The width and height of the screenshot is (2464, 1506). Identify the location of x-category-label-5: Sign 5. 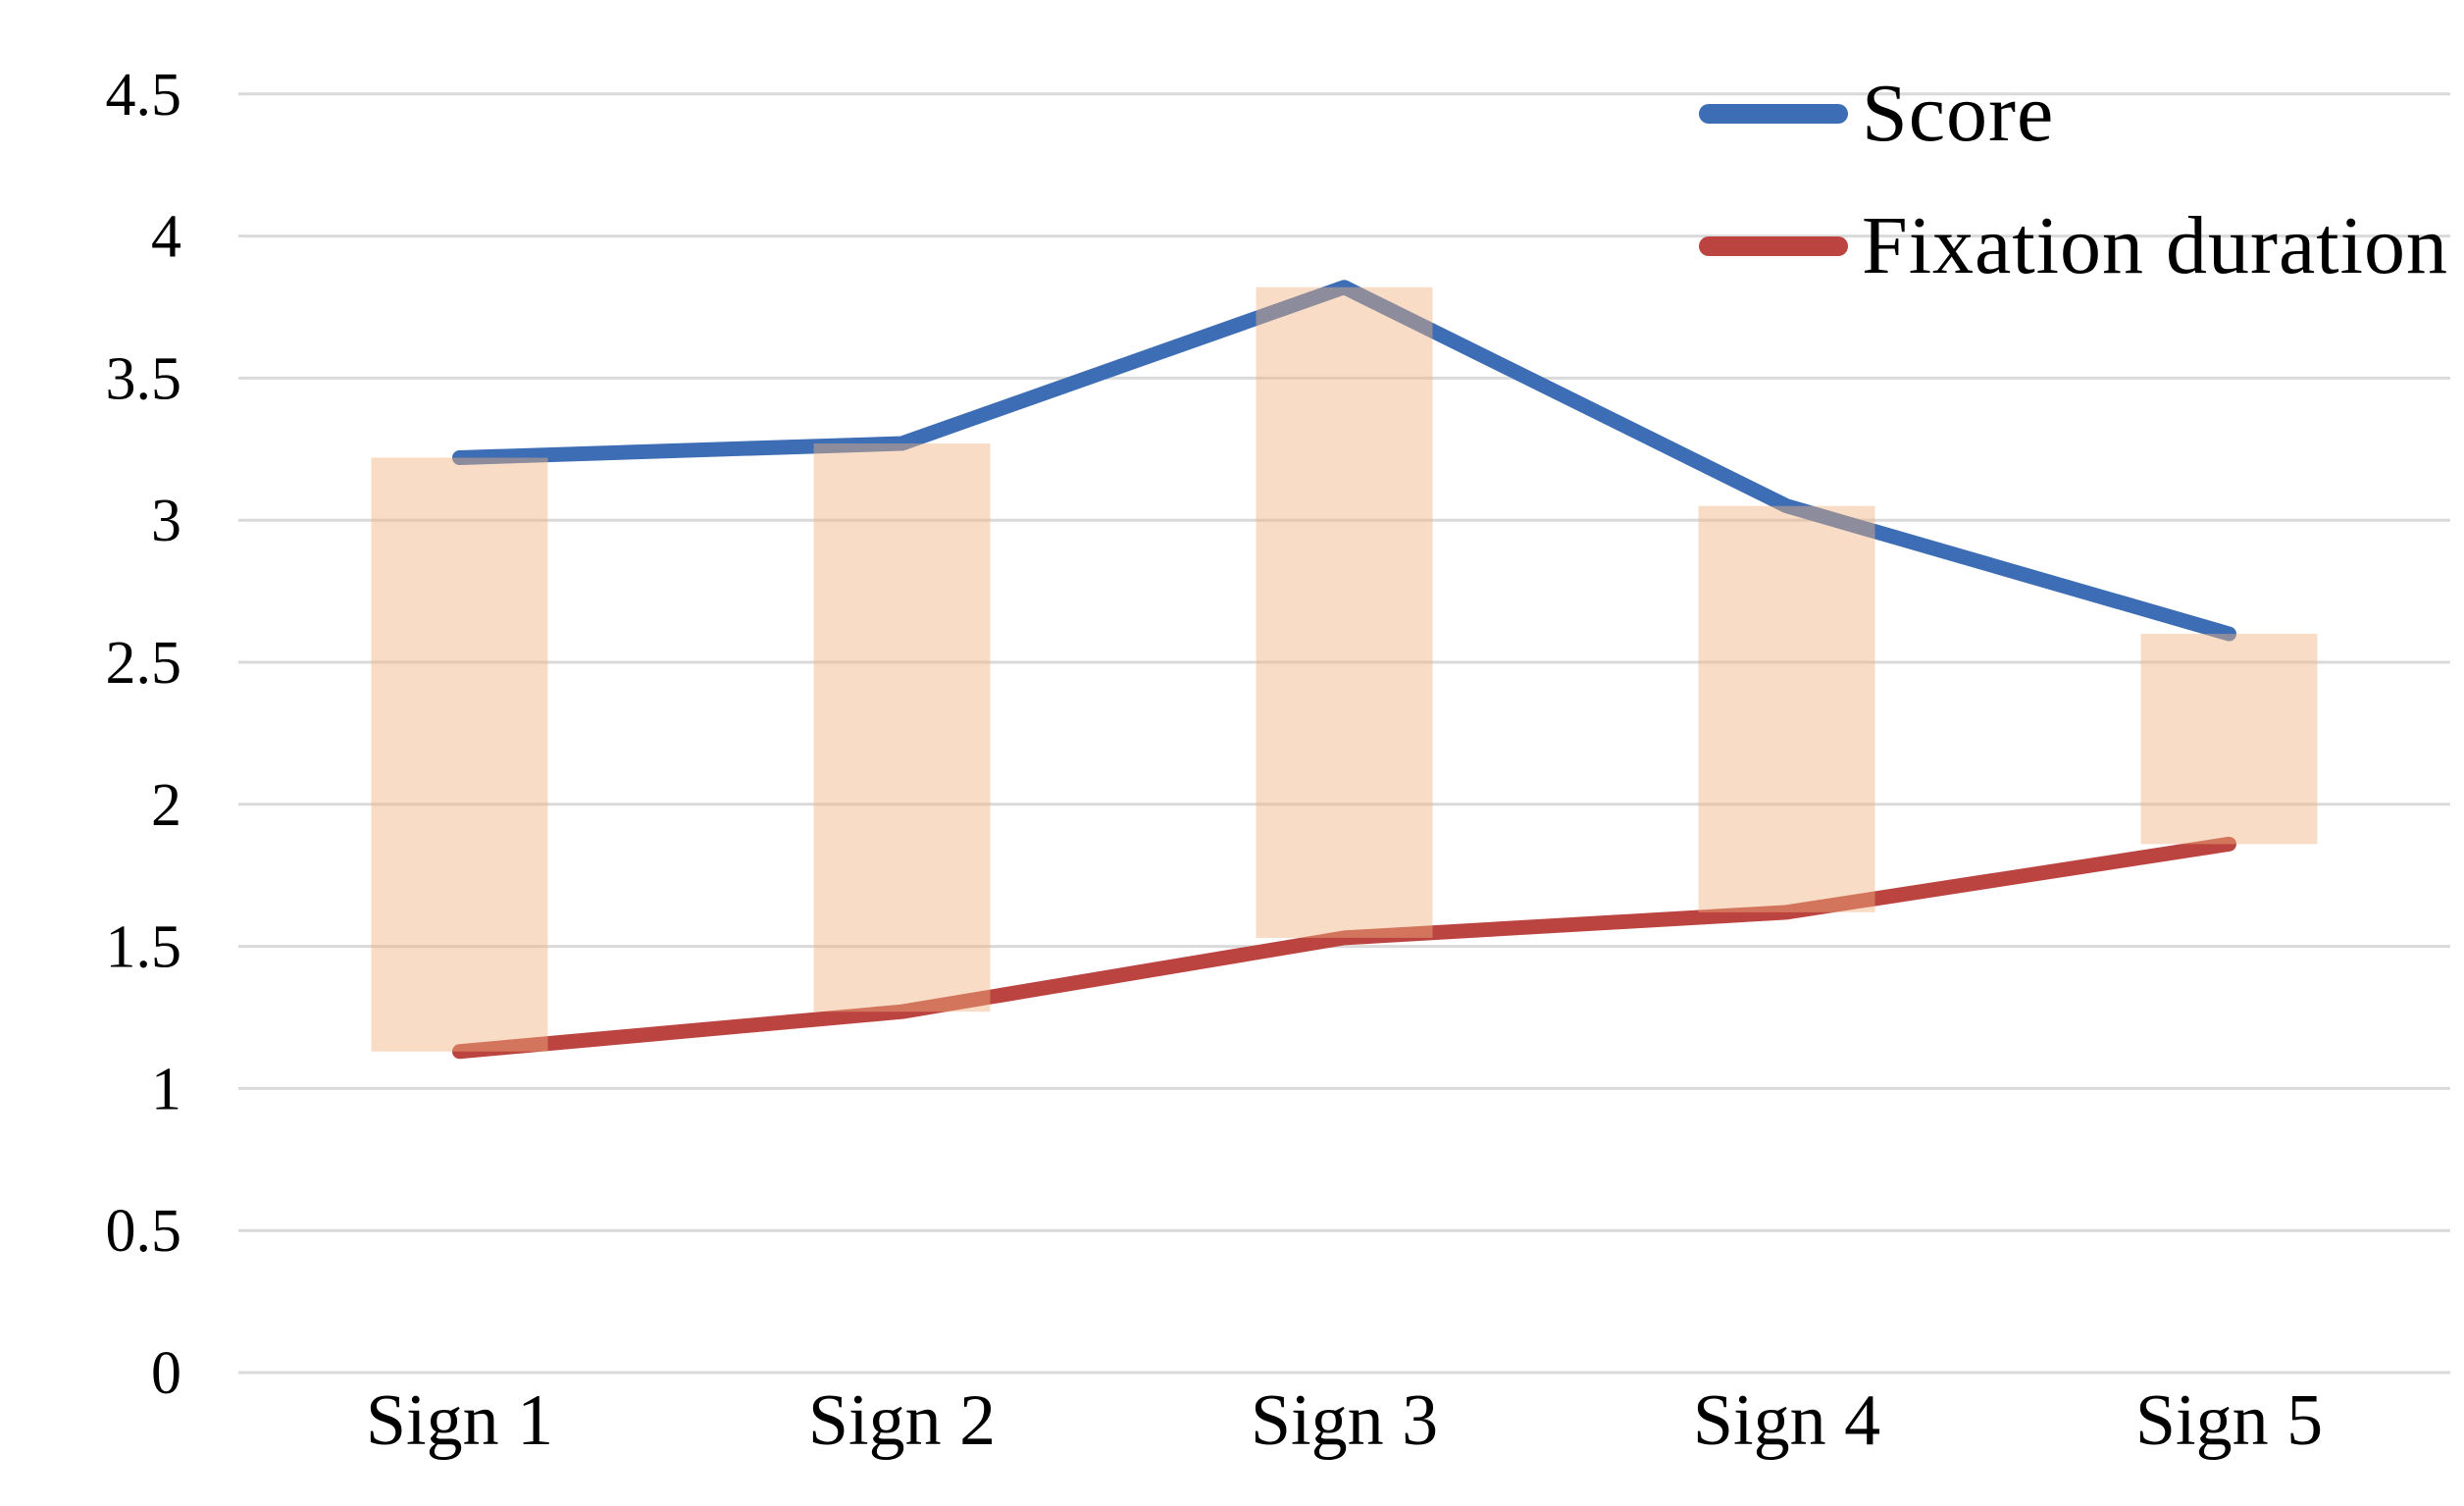
(2229, 1420).